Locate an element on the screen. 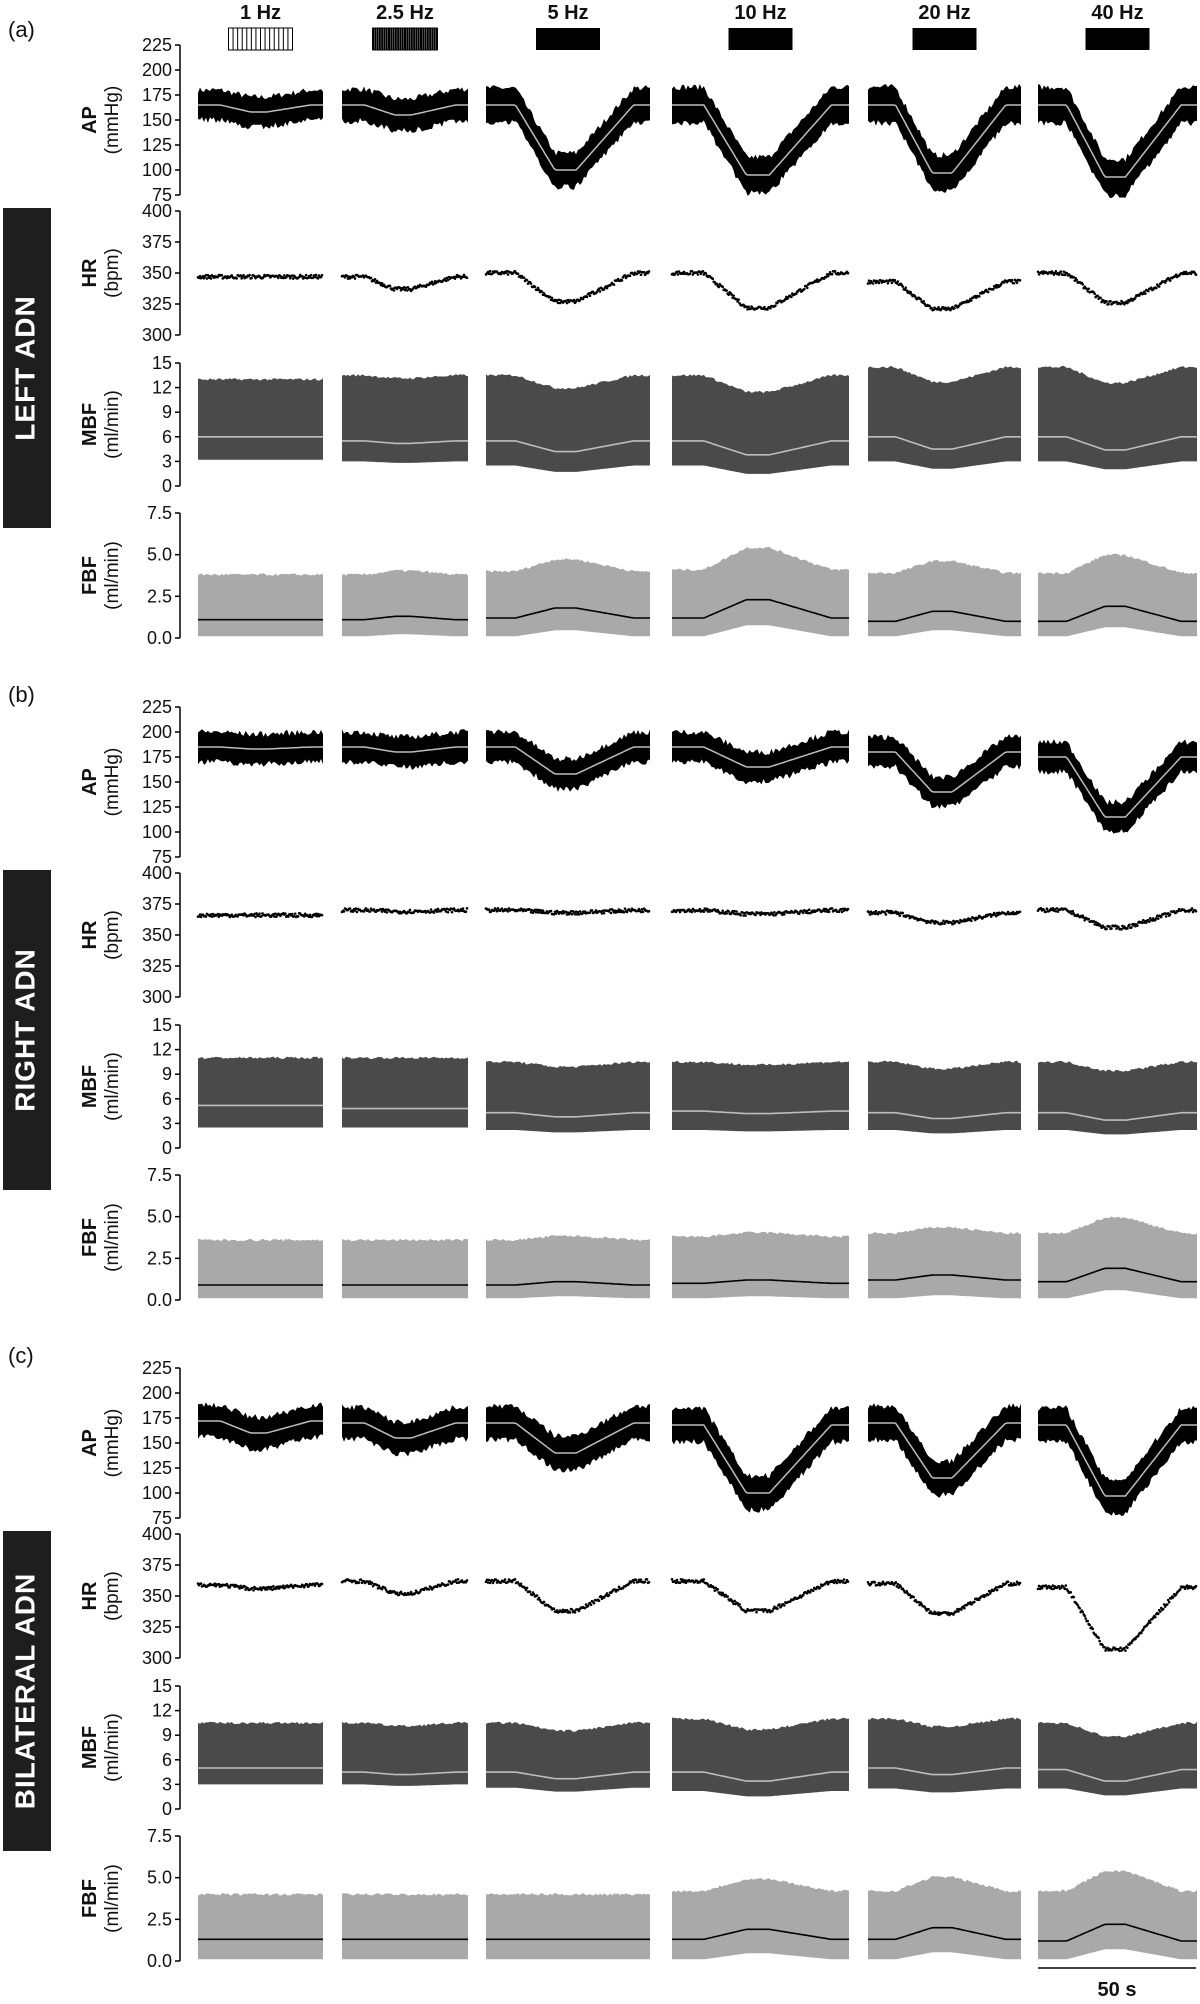 The height and width of the screenshot is (2004, 1200). trace-hr is located at coordinates (1117, 288).